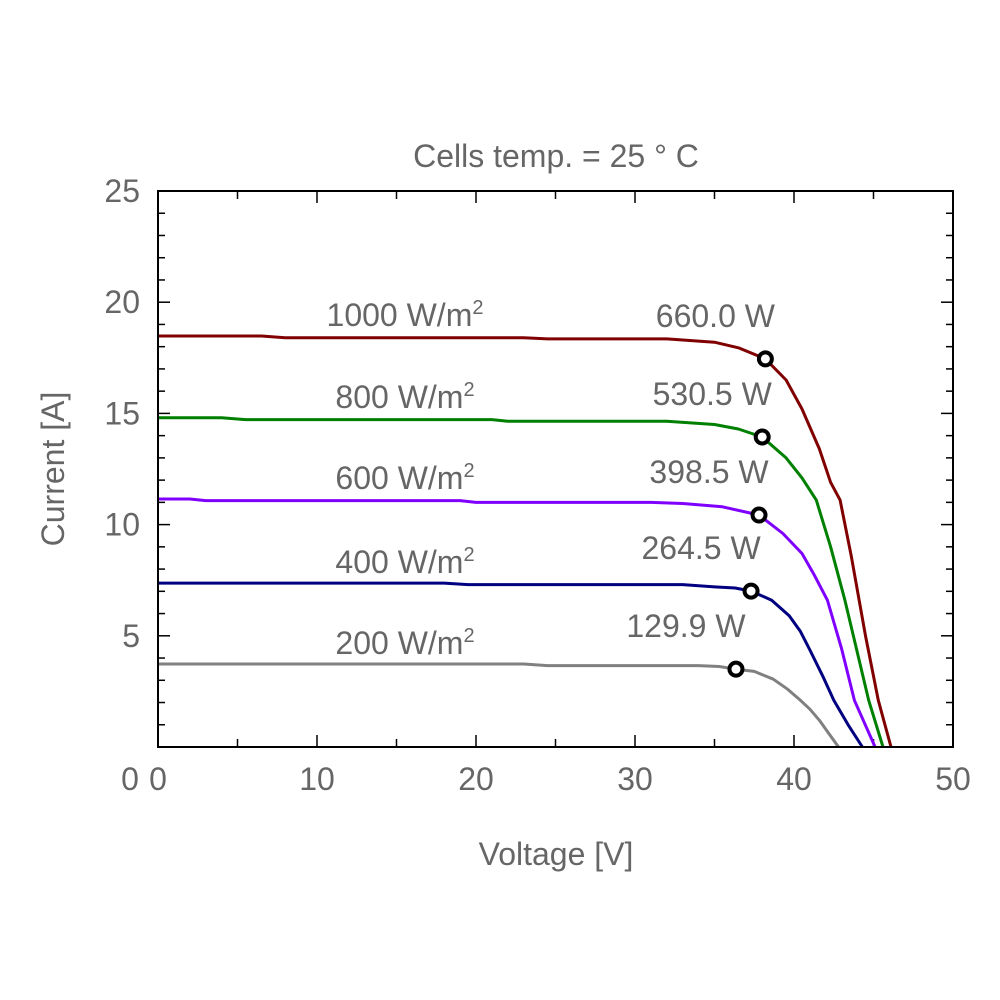  Describe the element at coordinates (399, 397) in the screenshot. I see `series-name: 800 W/m` at that location.